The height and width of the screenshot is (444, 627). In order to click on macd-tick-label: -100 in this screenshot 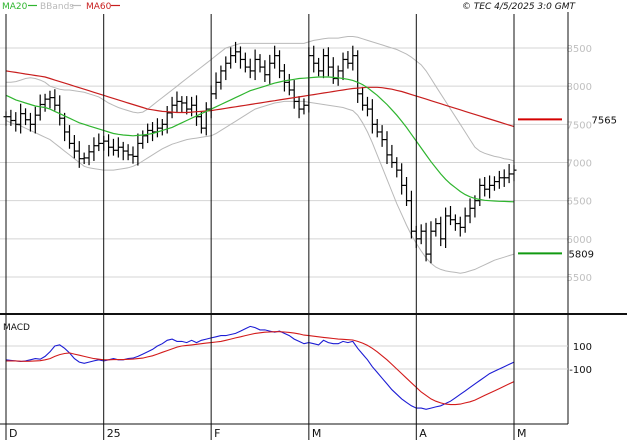, I will do `click(580, 370)`.